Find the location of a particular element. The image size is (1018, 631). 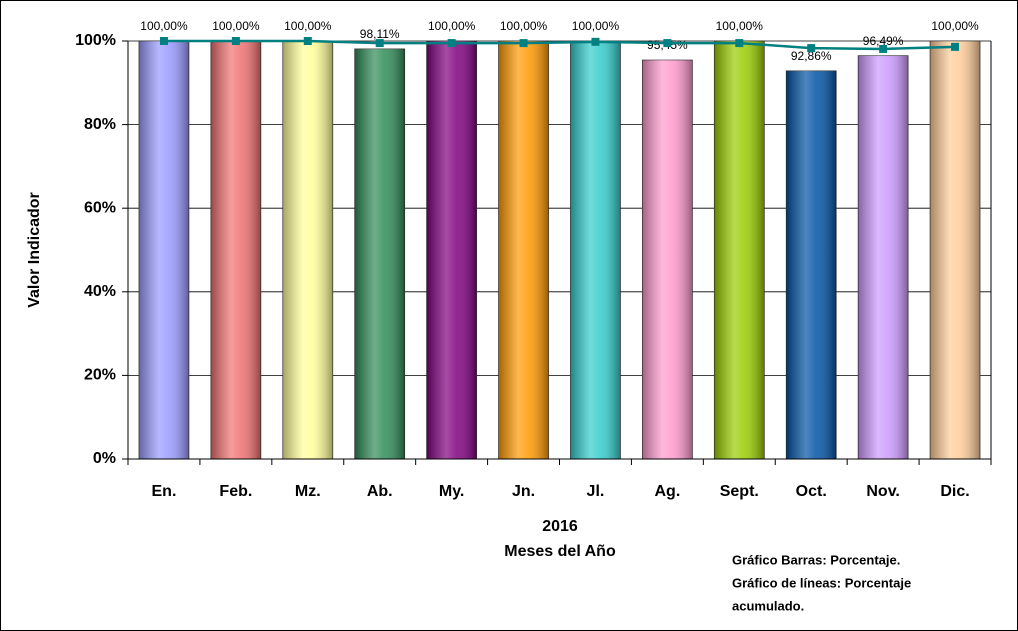

y-tick-label: 20% is located at coordinates (100, 375).